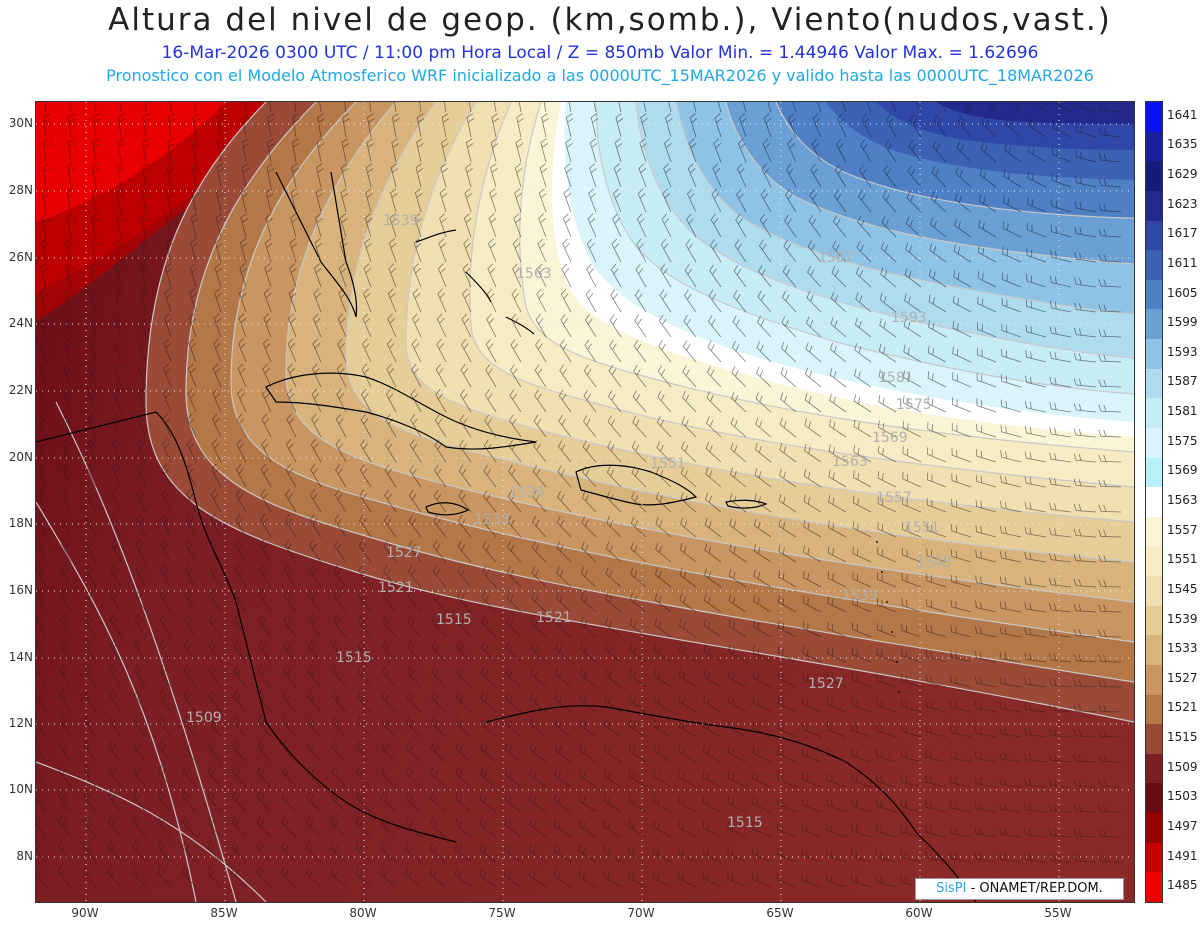 This screenshot has height=927, width=1200. I want to click on credit-box: SisPI - ONAMET/REP.DOM., so click(1019, 889).